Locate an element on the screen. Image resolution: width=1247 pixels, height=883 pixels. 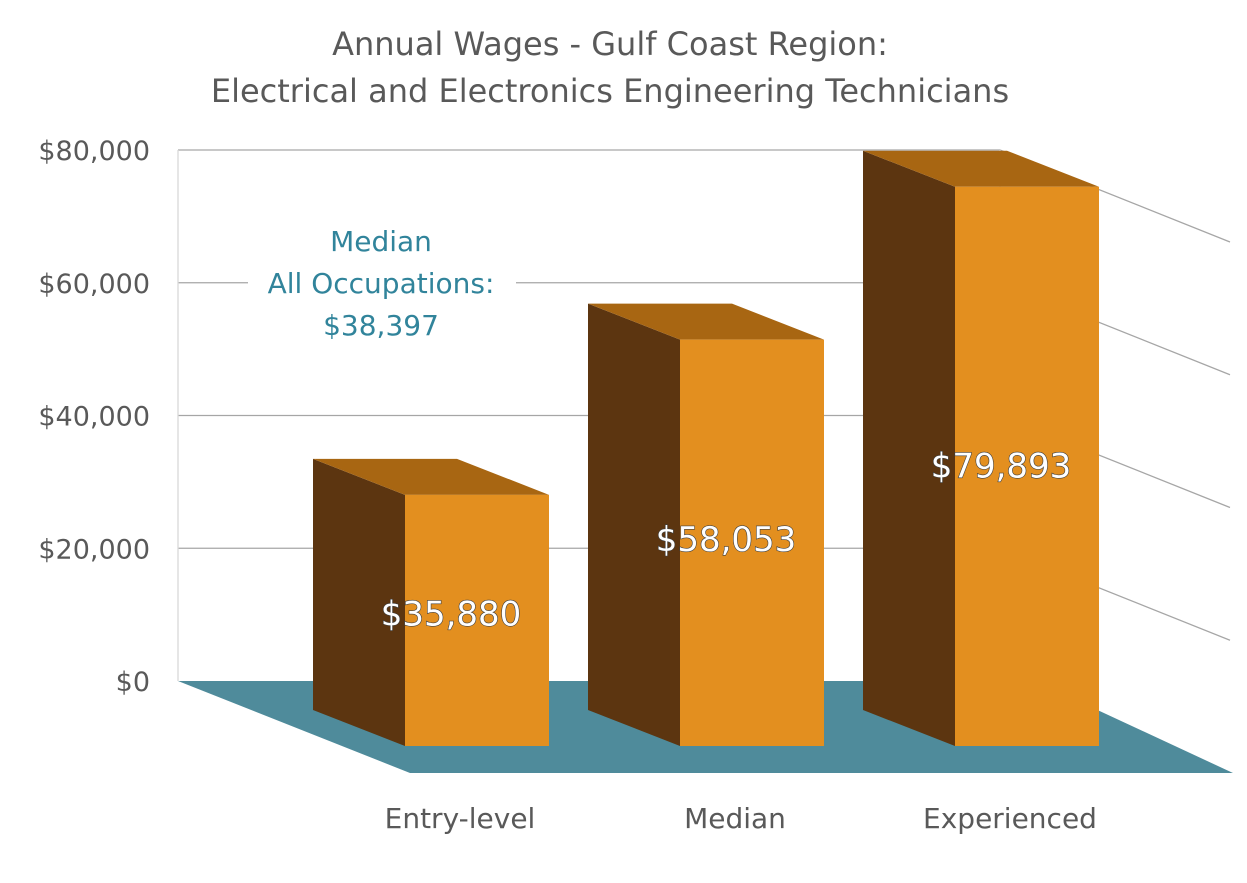
y-tick-label: $0 is located at coordinates (133, 682).